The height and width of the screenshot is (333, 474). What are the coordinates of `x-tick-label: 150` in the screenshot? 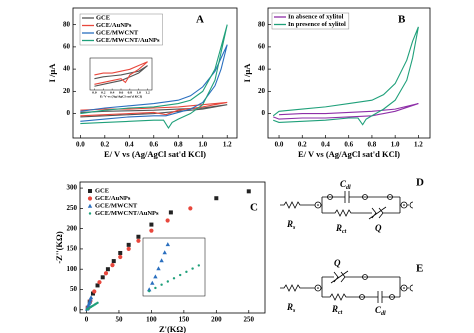 It's located at (184, 320).